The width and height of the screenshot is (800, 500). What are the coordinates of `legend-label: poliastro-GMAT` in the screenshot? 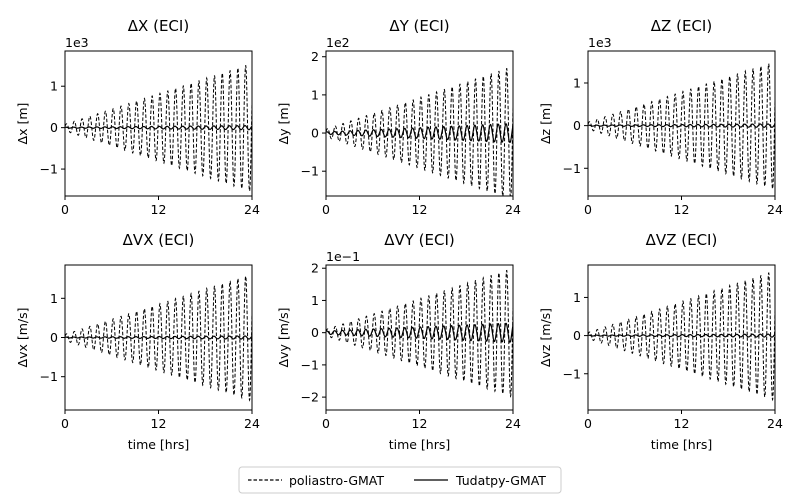 It's located at (336, 480).